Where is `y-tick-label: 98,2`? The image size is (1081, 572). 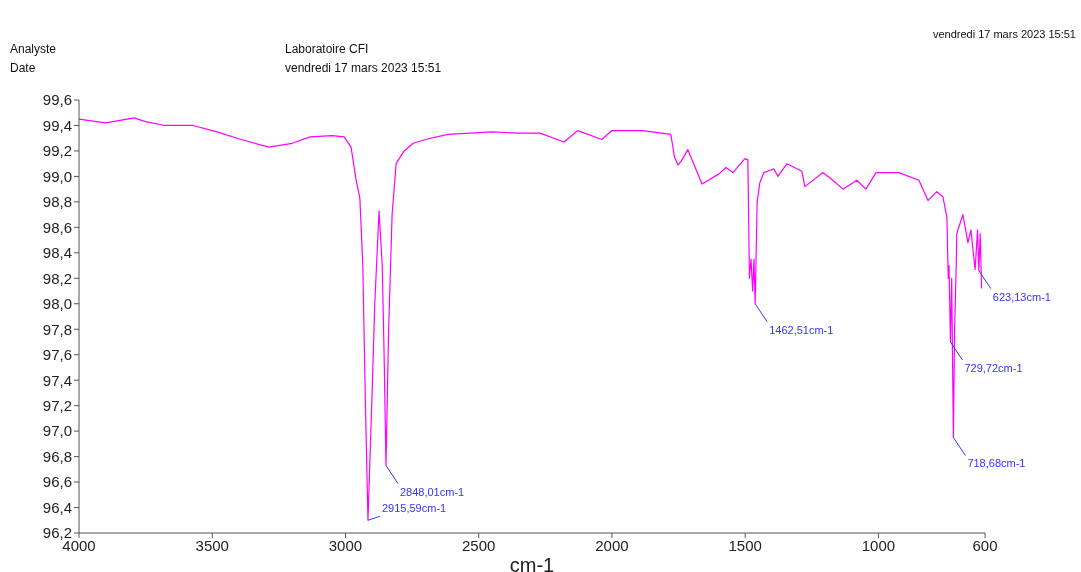 y-tick-label: 98,2 is located at coordinates (57, 278).